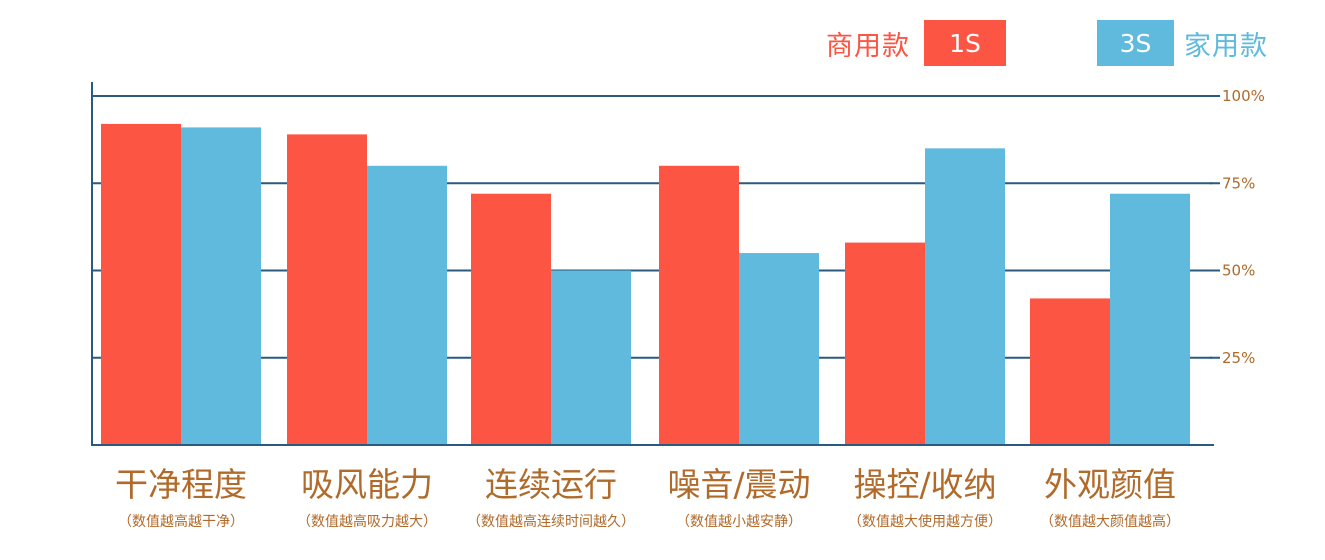  What do you see at coordinates (1238, 358) in the screenshot?
I see `y-tick-label-25: 25%` at bounding box center [1238, 358].